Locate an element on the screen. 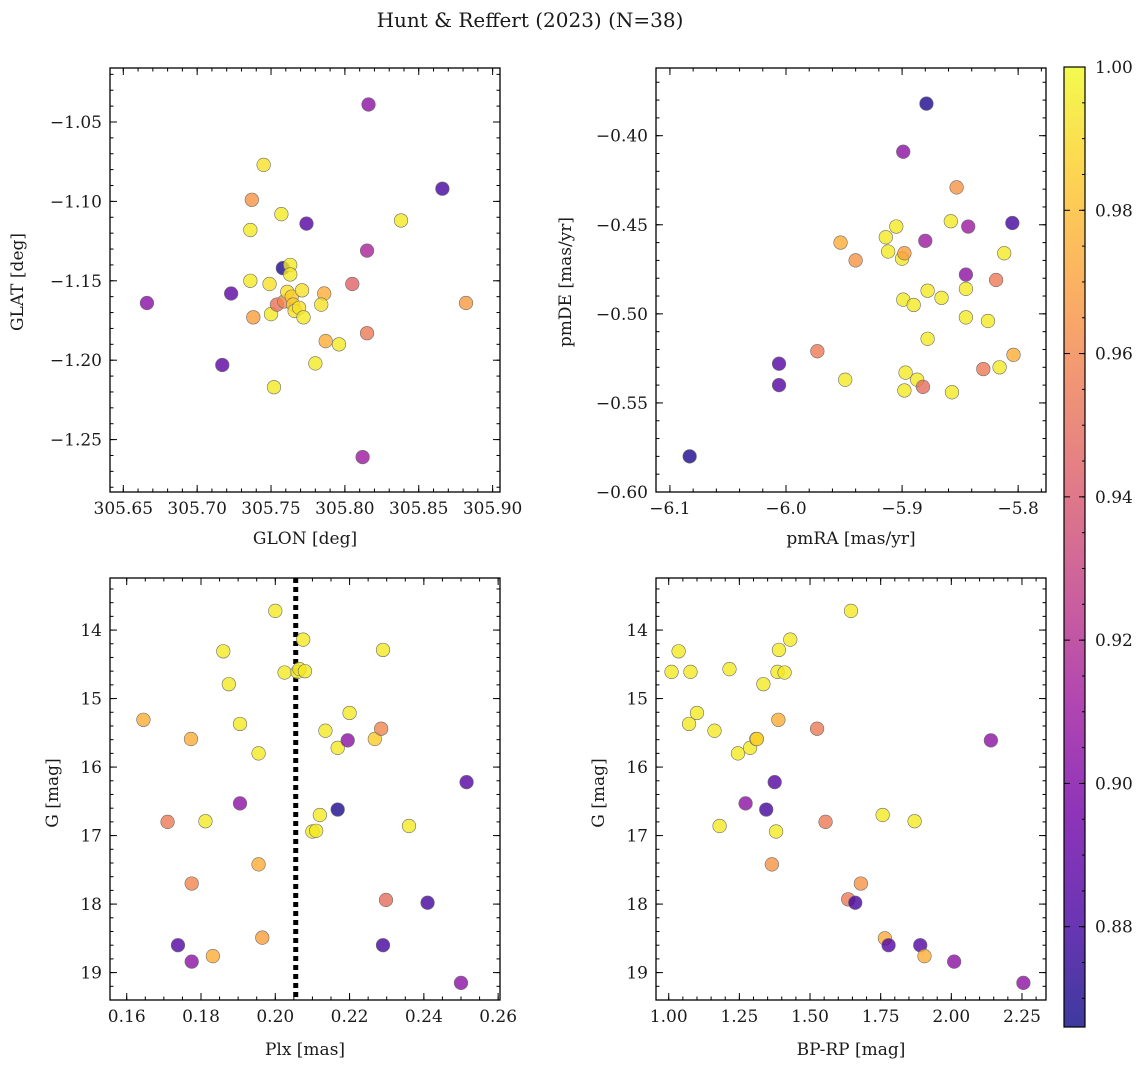 The image size is (1148, 1067). x-tick-label: 305.85 is located at coordinates (418, 509).